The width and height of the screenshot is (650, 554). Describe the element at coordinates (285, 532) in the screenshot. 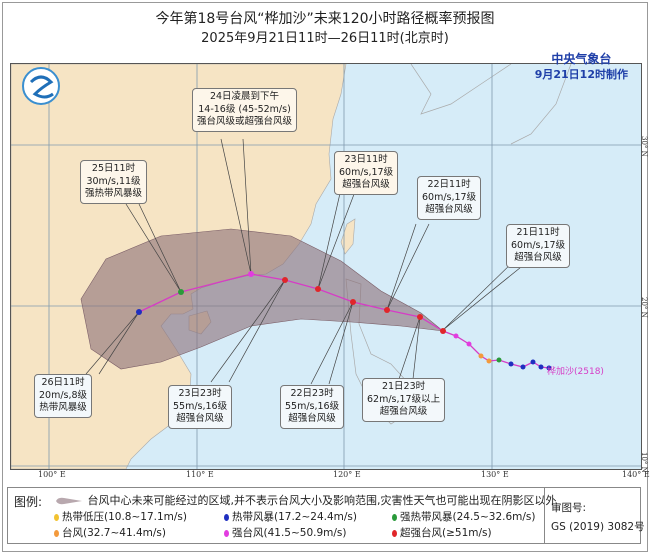

I see `legend-item-sty: 强台风(41.5~50.9m/s)` at that location.